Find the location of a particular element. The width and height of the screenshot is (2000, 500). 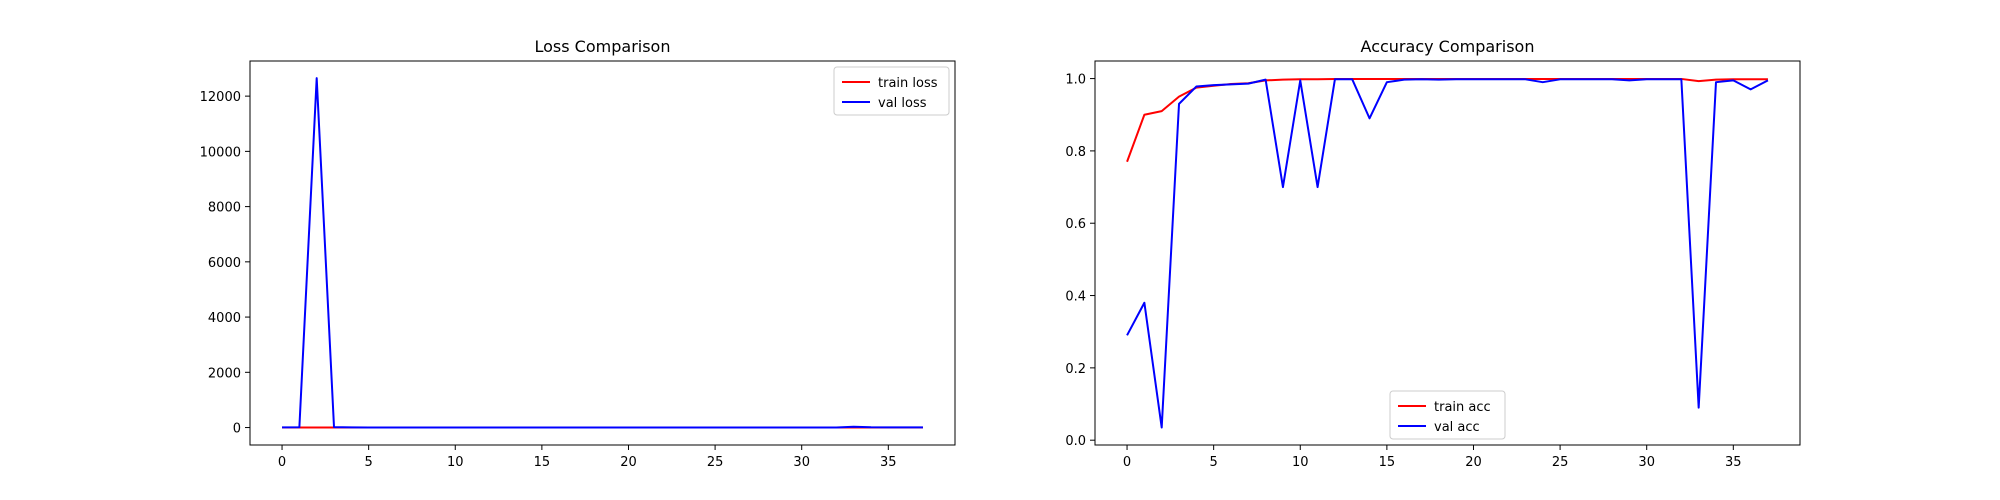

accuracy-y-tick-label: 1.0 is located at coordinates (1075, 80).